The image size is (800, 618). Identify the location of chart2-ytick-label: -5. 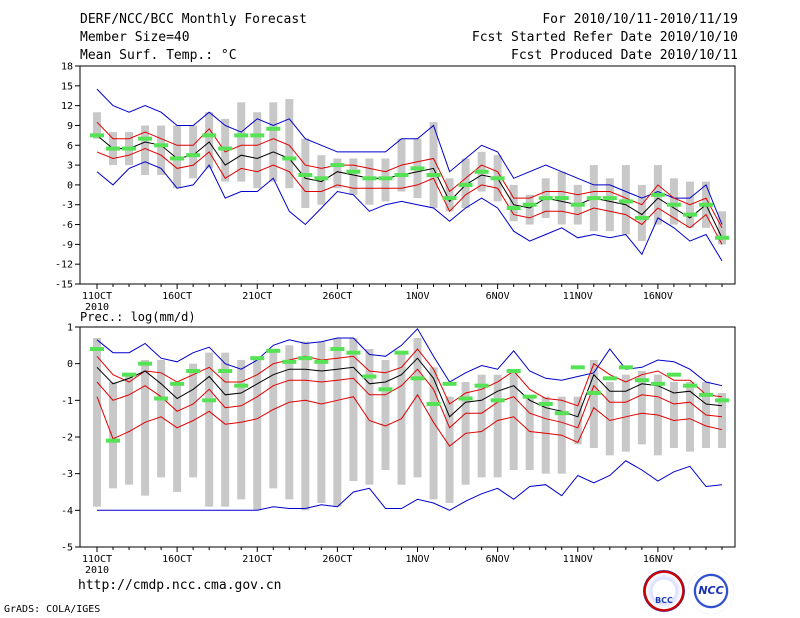
(67, 548).